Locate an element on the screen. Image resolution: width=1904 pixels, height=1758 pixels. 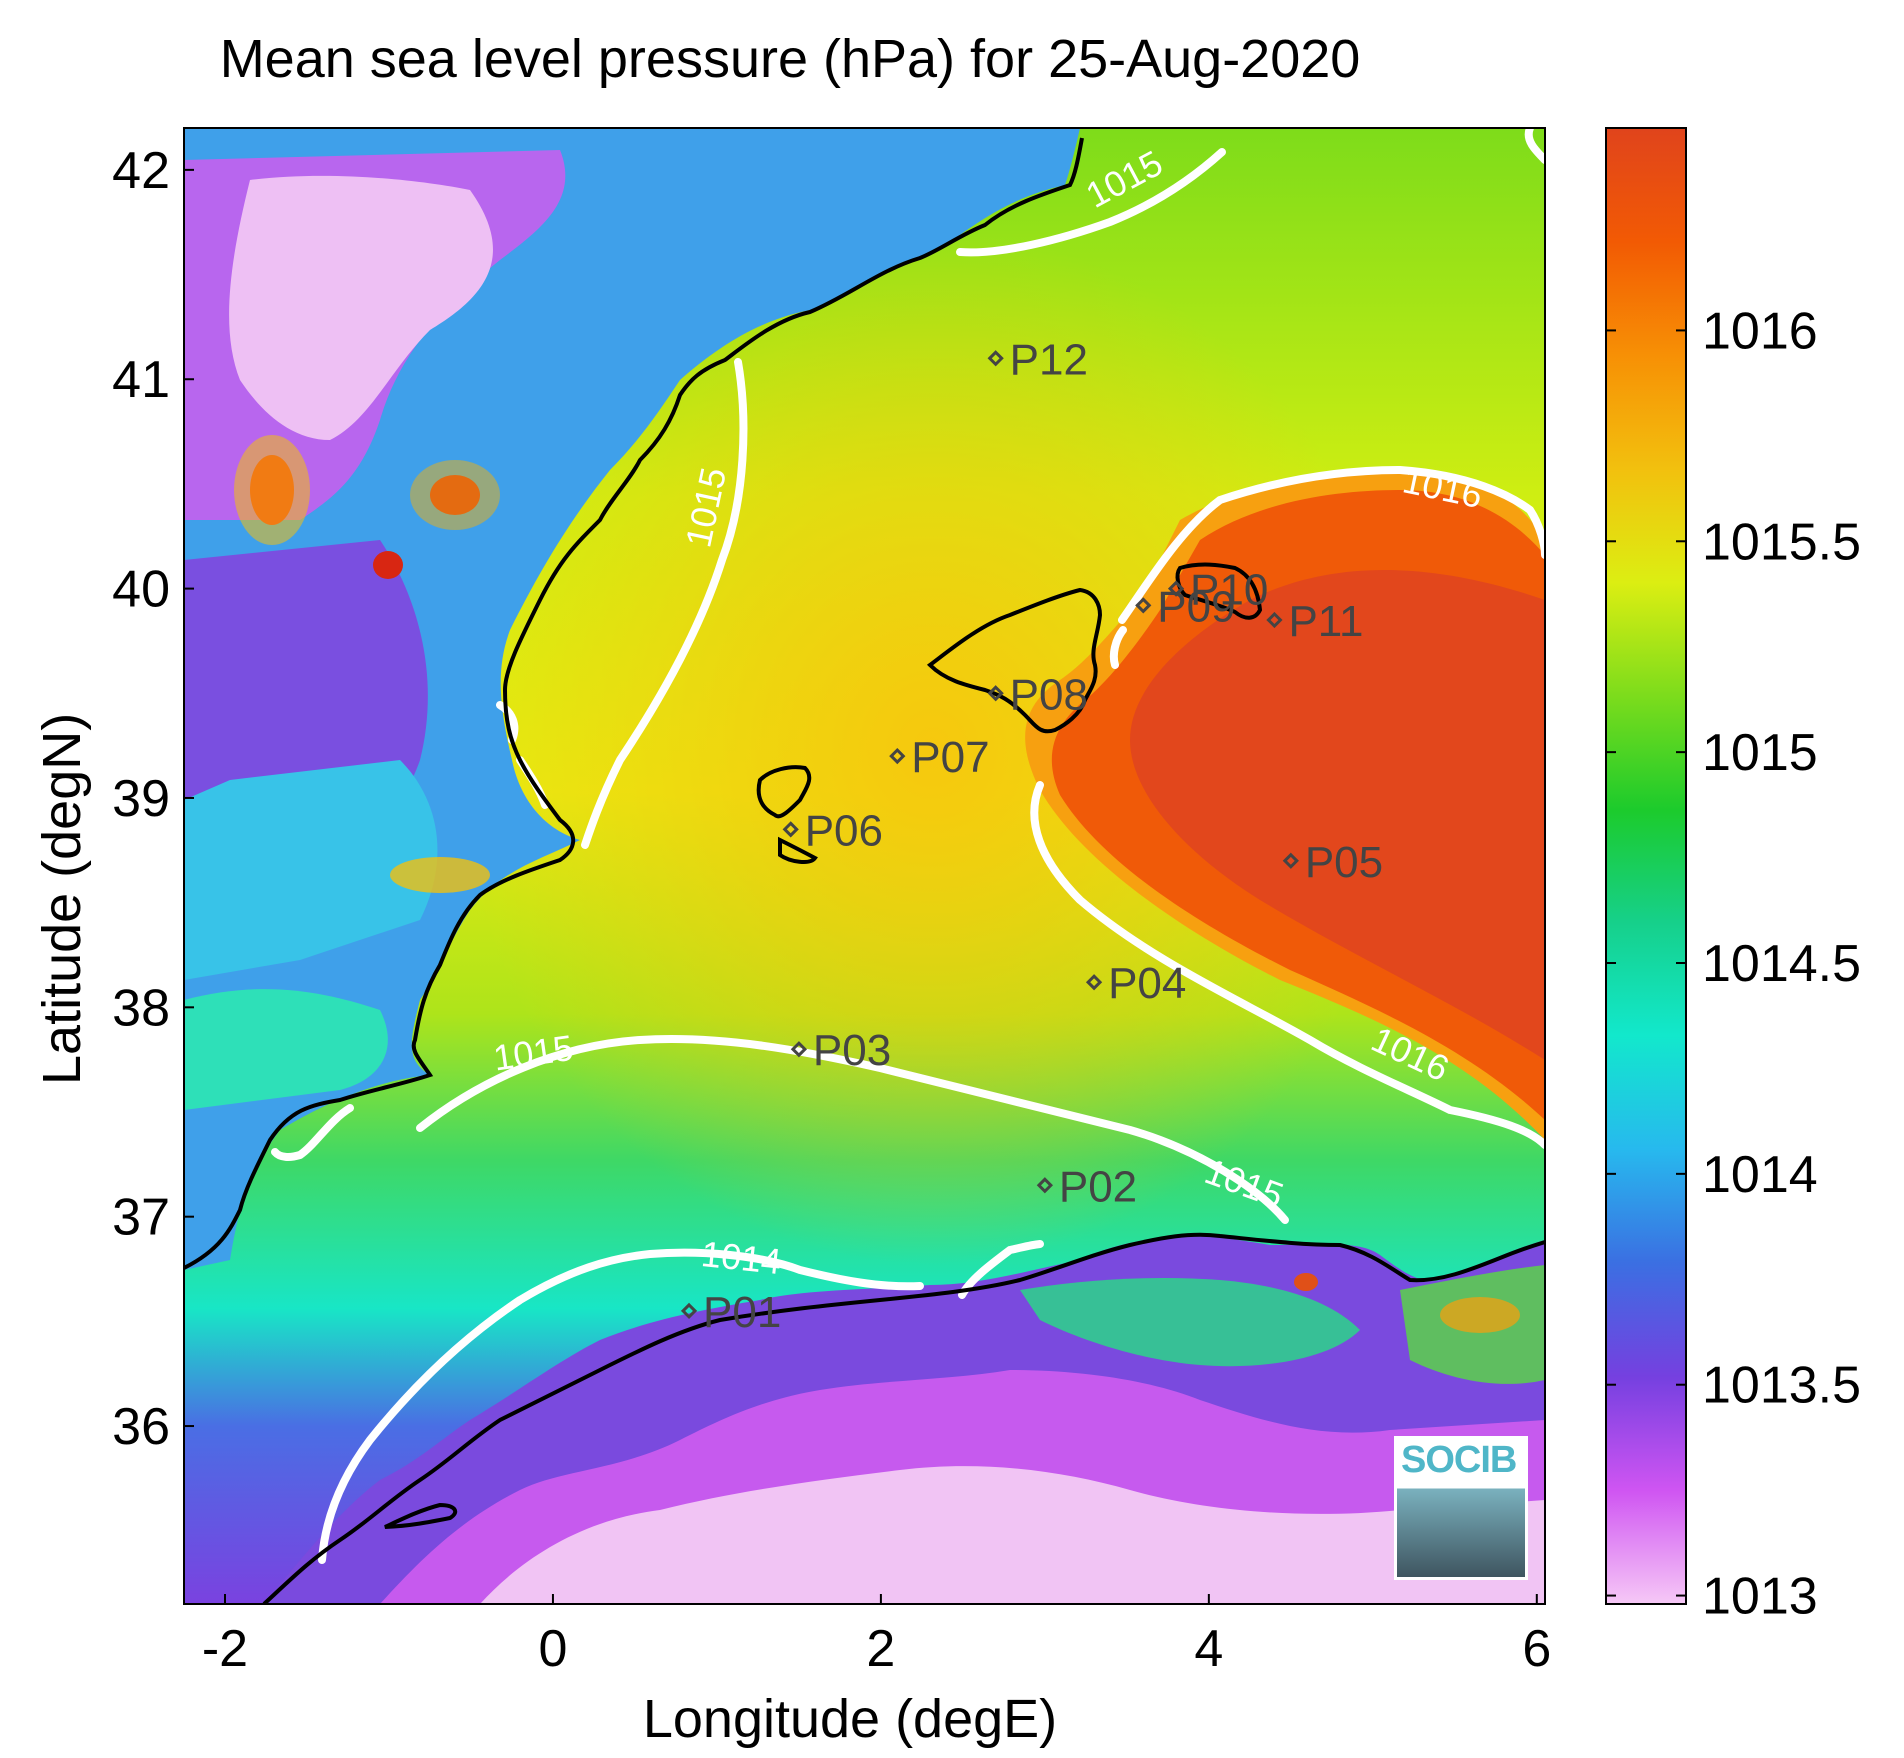
colorbar-gradient is located at coordinates (1646, 866).